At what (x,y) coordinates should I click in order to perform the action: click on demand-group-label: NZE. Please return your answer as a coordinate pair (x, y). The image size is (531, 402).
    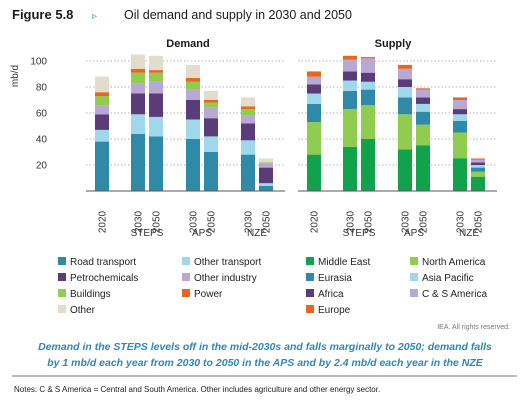
    Looking at the image, I should click on (257, 233).